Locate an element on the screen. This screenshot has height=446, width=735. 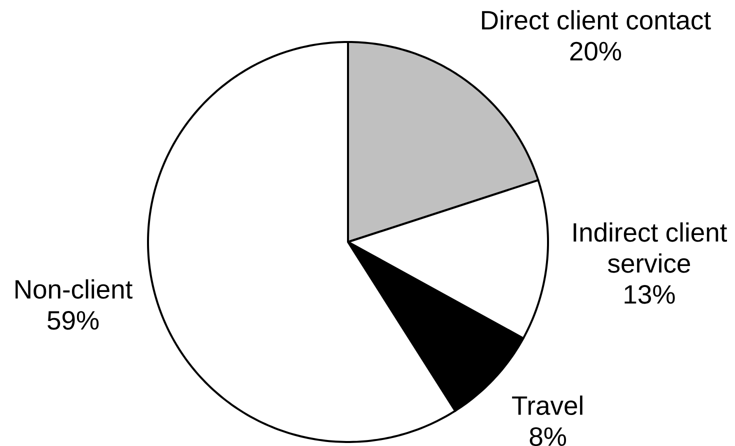
data-label: 8% is located at coordinates (548, 436).